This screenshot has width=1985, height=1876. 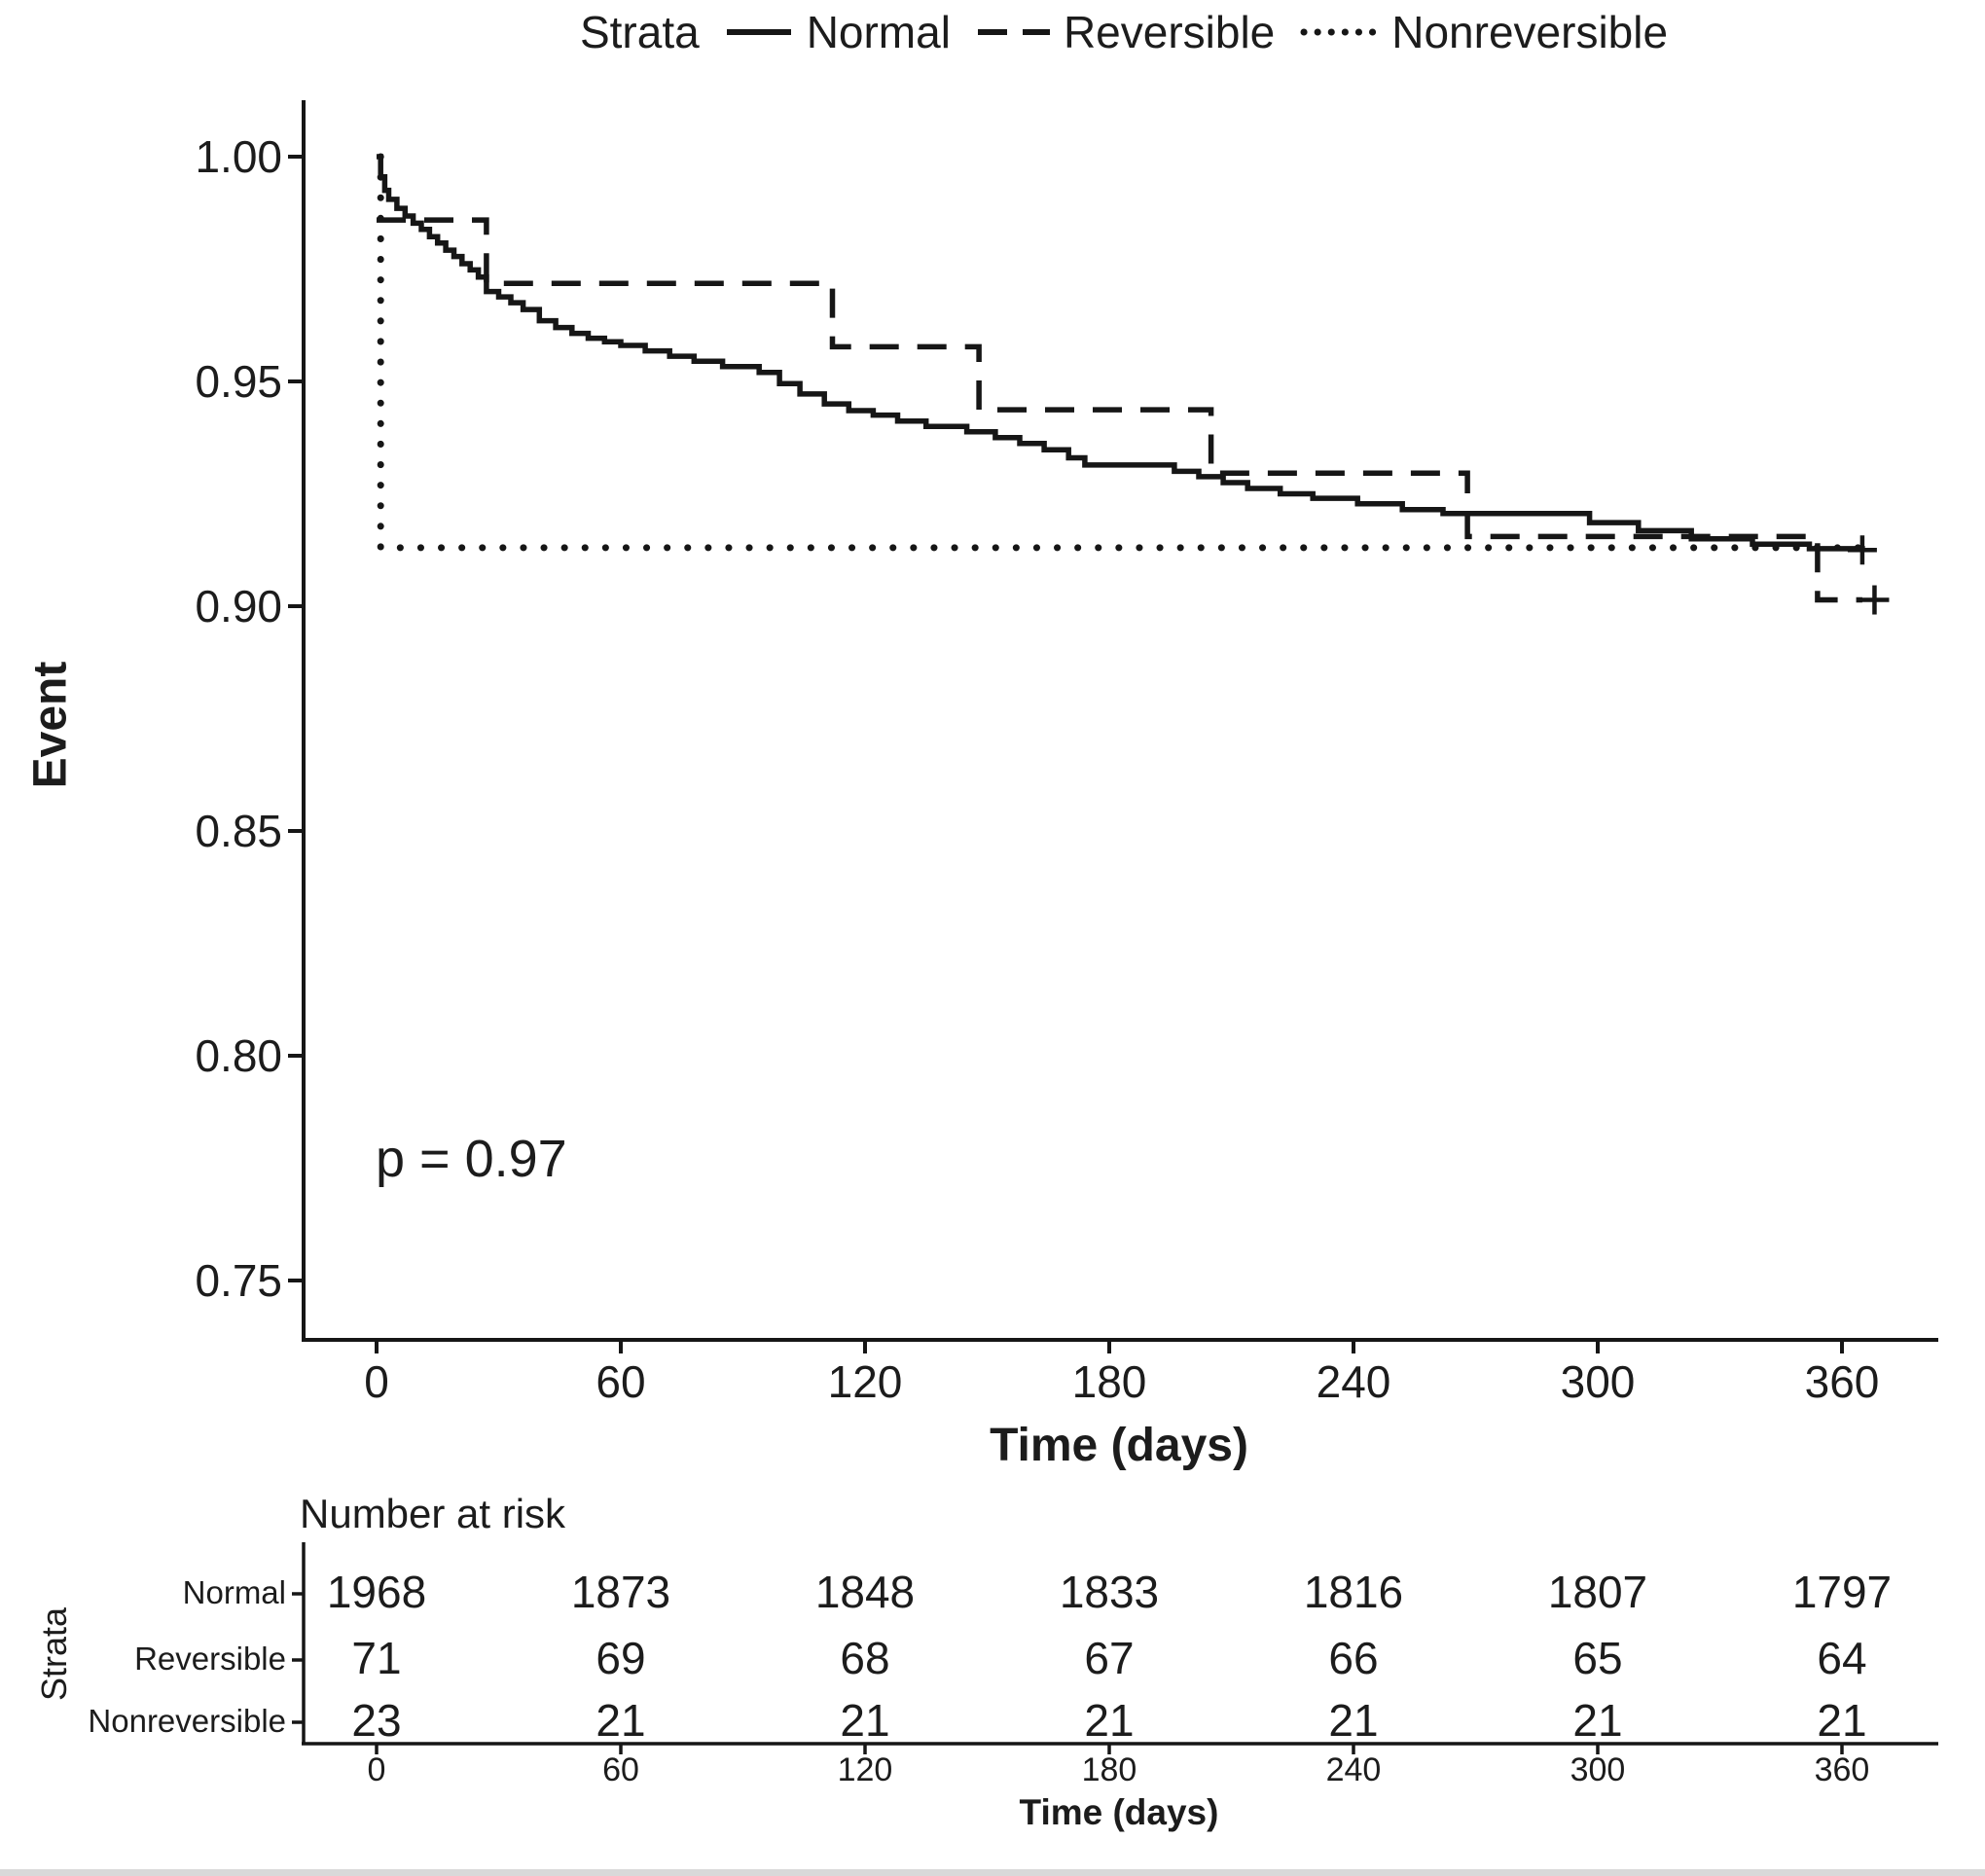 What do you see at coordinates (758, 32) in the screenshot?
I see `solid-line-icon` at bounding box center [758, 32].